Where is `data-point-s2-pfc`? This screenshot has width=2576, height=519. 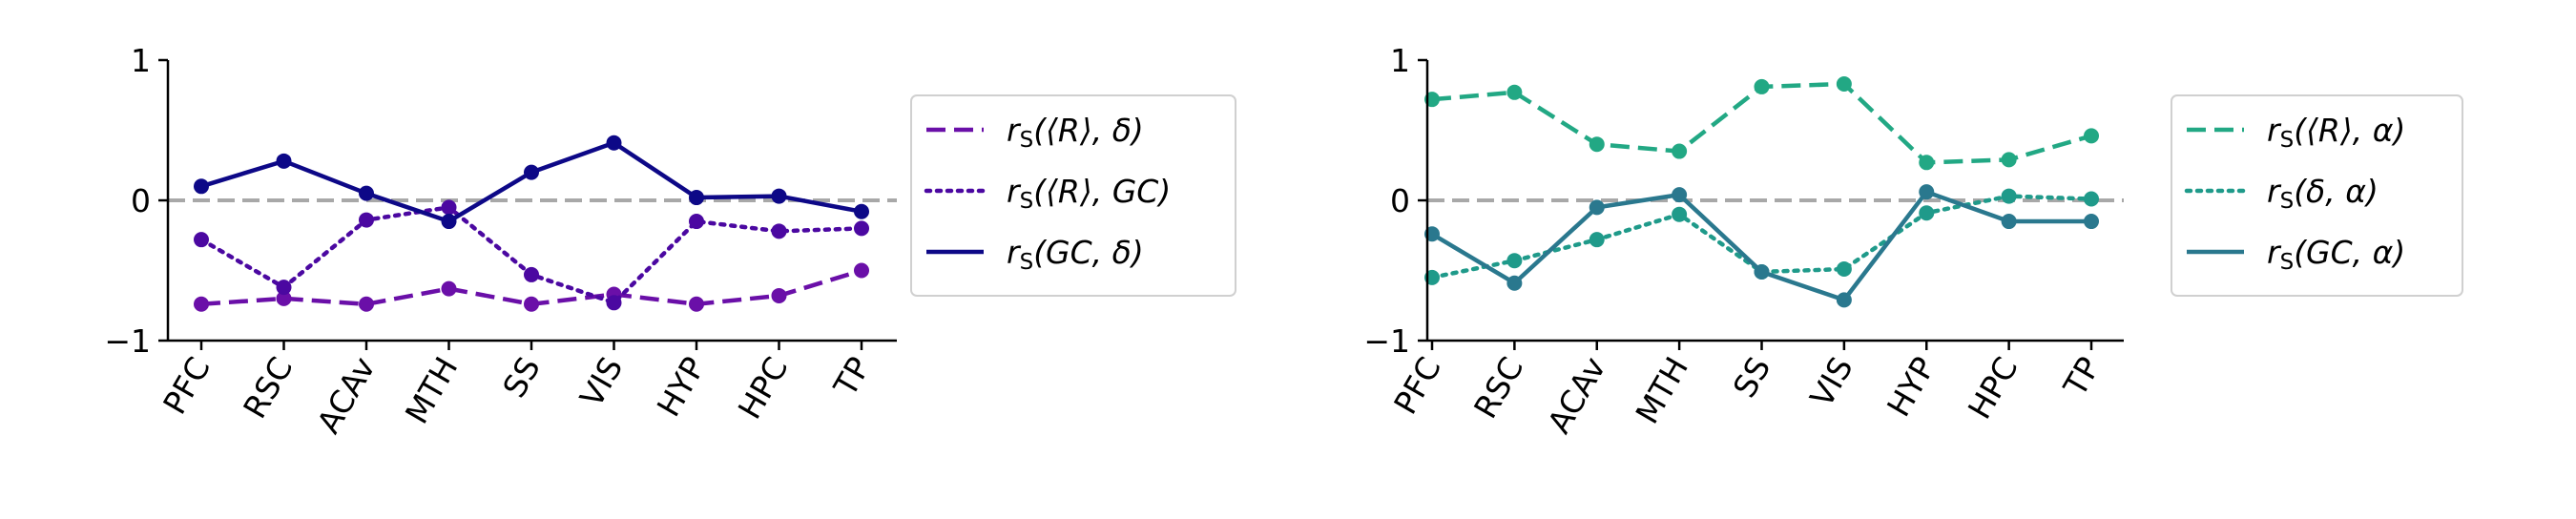 data-point-s2-pfc is located at coordinates (201, 240).